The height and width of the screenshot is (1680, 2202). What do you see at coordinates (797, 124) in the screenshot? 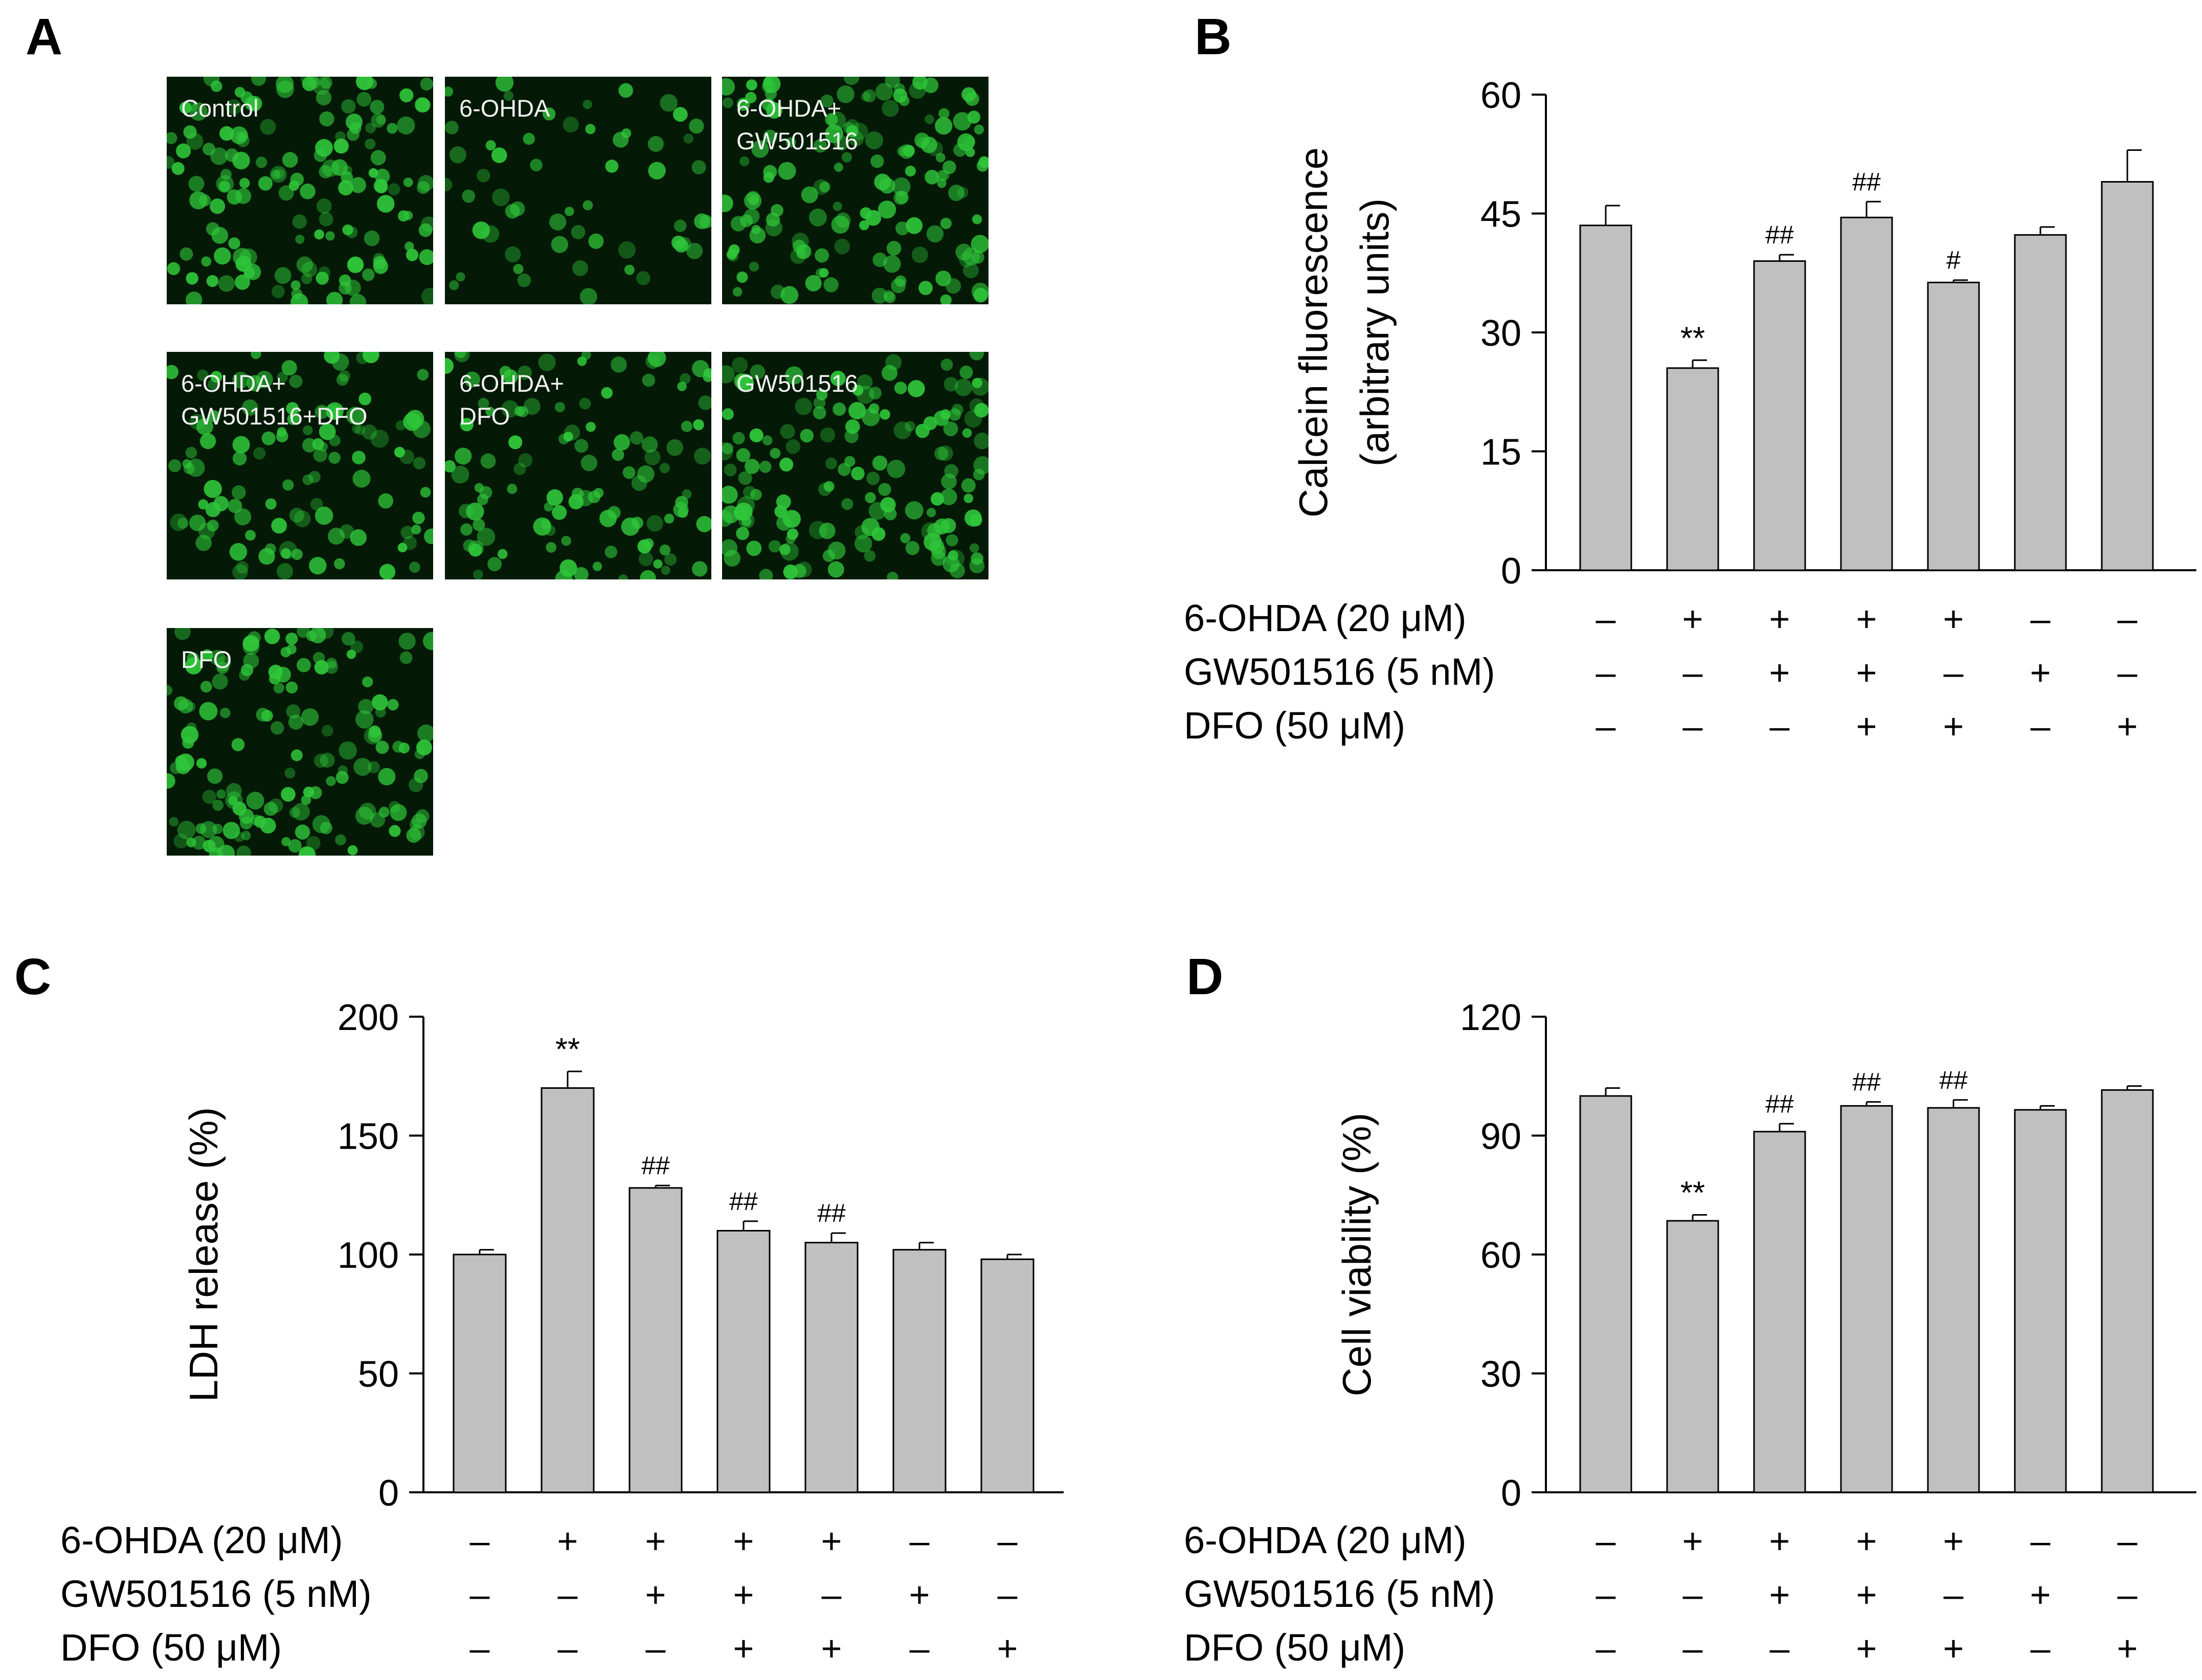
I see `micrograph-label: 6-OHDA+ GW501516` at bounding box center [797, 124].